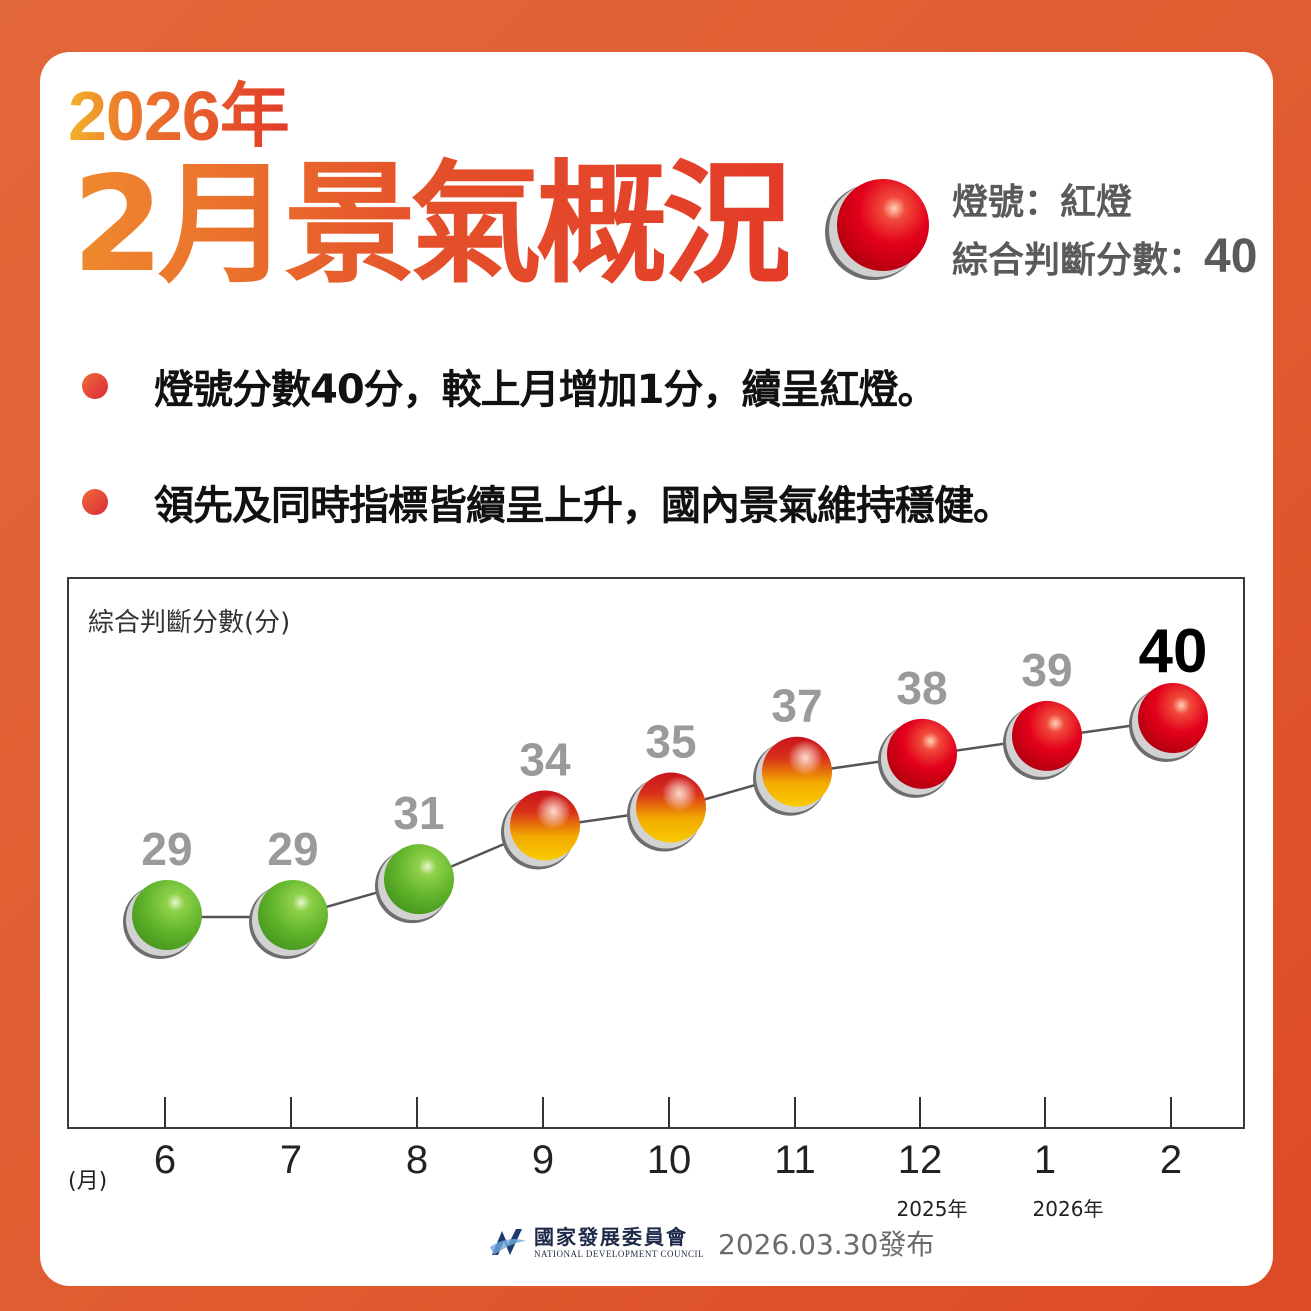  I want to click on data-point-7: 29, so click(288, 891).